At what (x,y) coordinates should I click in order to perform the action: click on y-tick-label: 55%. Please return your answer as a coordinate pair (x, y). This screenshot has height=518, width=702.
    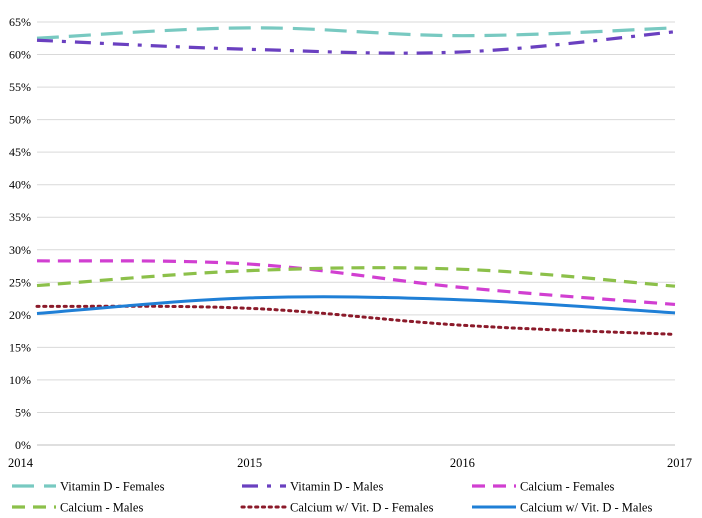
    Looking at the image, I should click on (20, 87).